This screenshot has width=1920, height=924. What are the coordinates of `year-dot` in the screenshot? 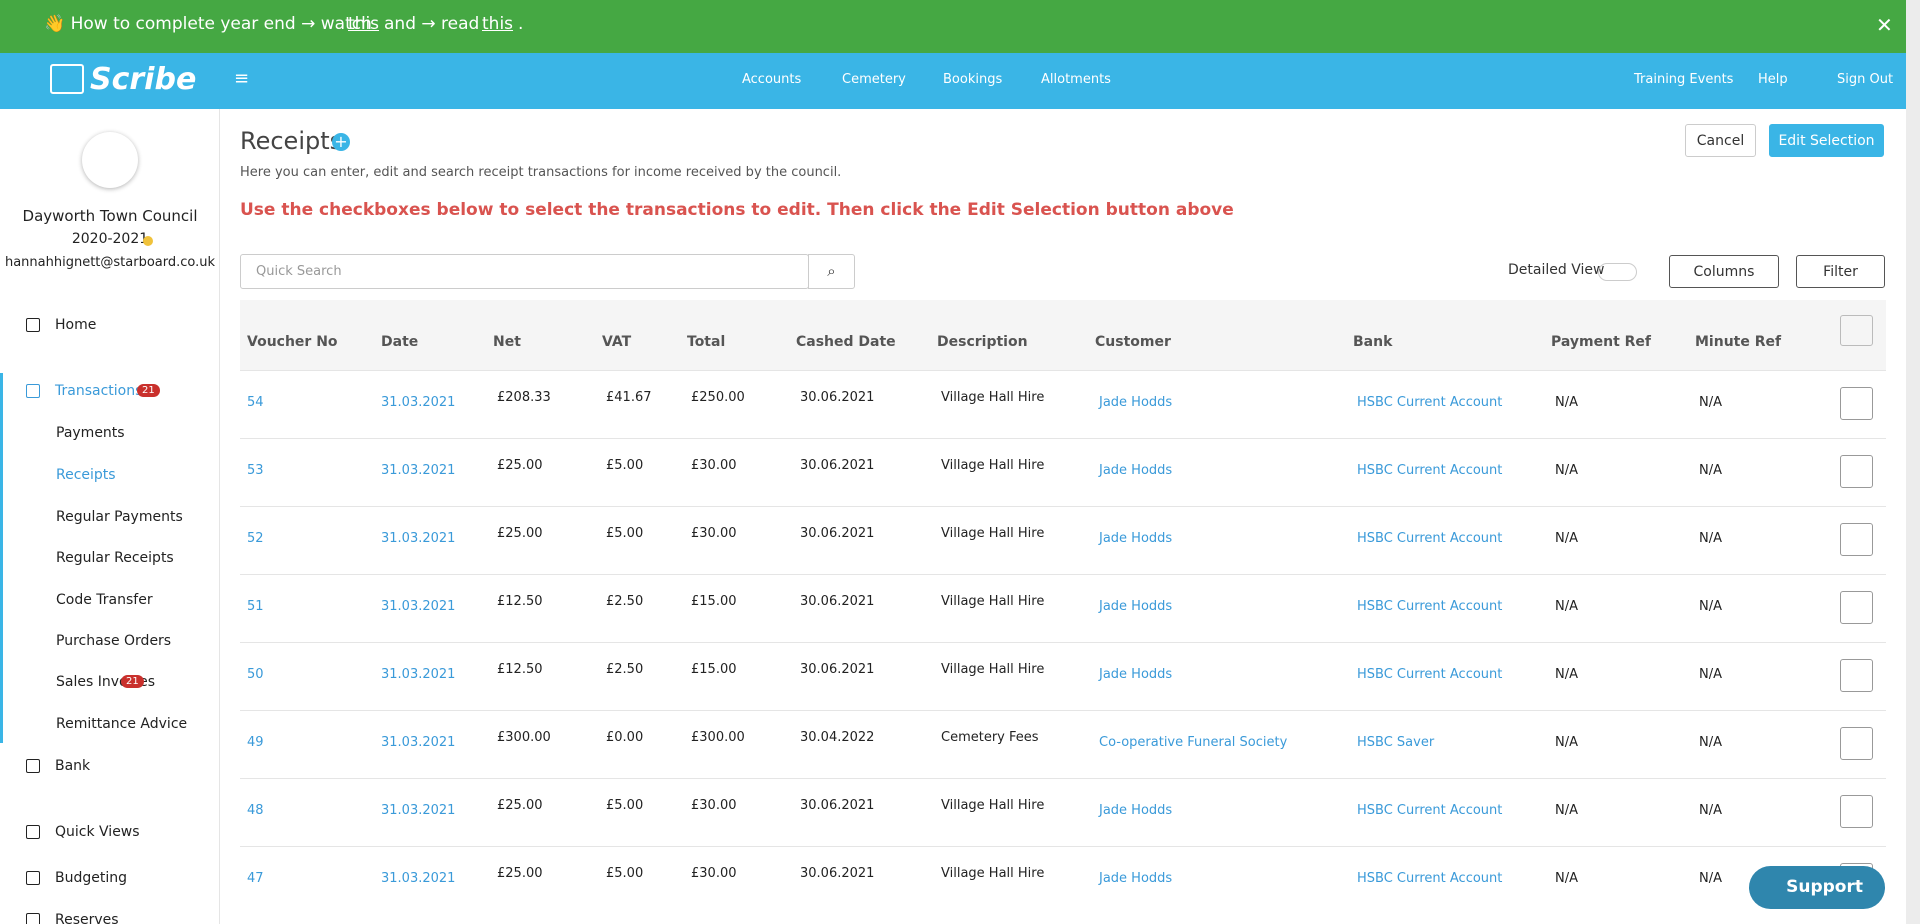 It's located at (148, 241).